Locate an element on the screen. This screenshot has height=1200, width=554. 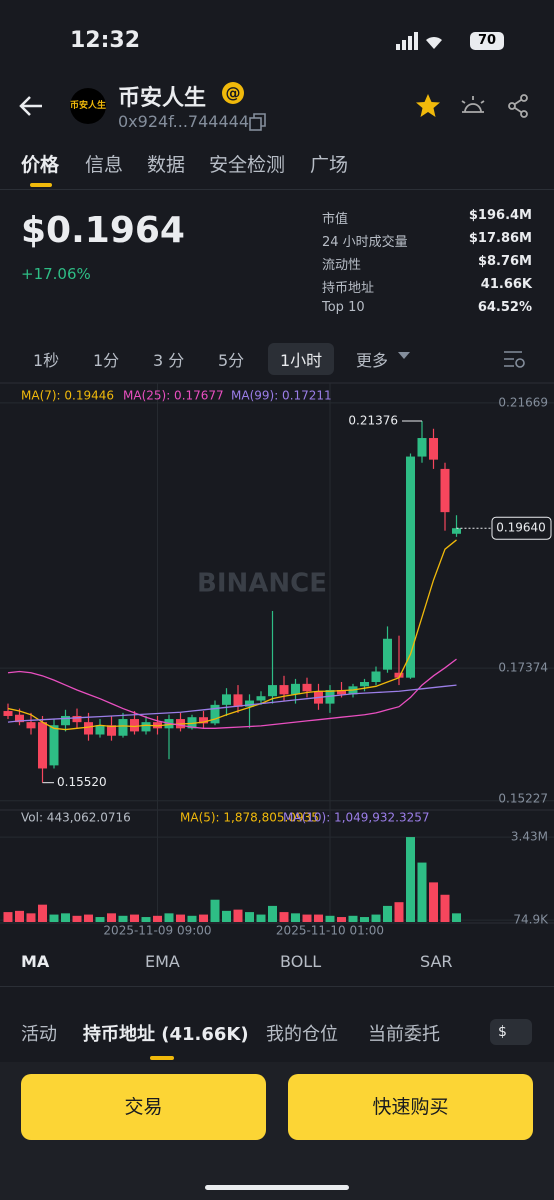
action-button: 交易 is located at coordinates (143, 1107).